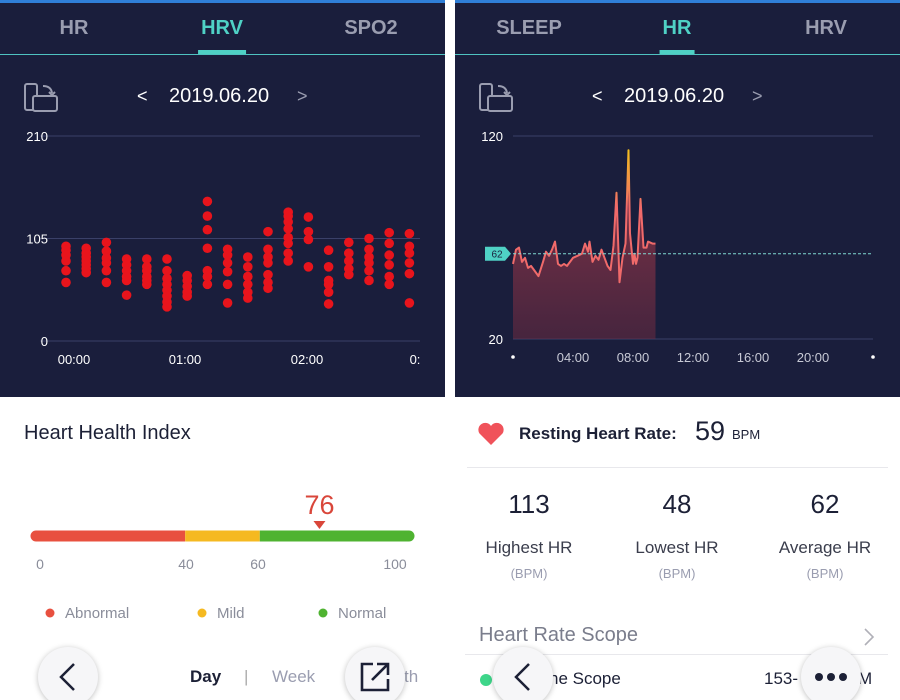  I want to click on x-tick-label: 02:00, so click(307, 359).